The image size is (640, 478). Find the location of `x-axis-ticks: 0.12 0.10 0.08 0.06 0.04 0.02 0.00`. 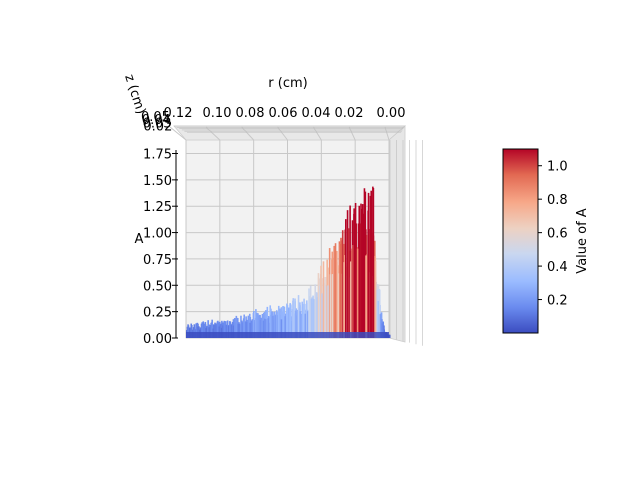

x-axis-ticks: 0.12 0.10 0.08 0.06 0.04 0.02 0.00 is located at coordinates (285, 113).